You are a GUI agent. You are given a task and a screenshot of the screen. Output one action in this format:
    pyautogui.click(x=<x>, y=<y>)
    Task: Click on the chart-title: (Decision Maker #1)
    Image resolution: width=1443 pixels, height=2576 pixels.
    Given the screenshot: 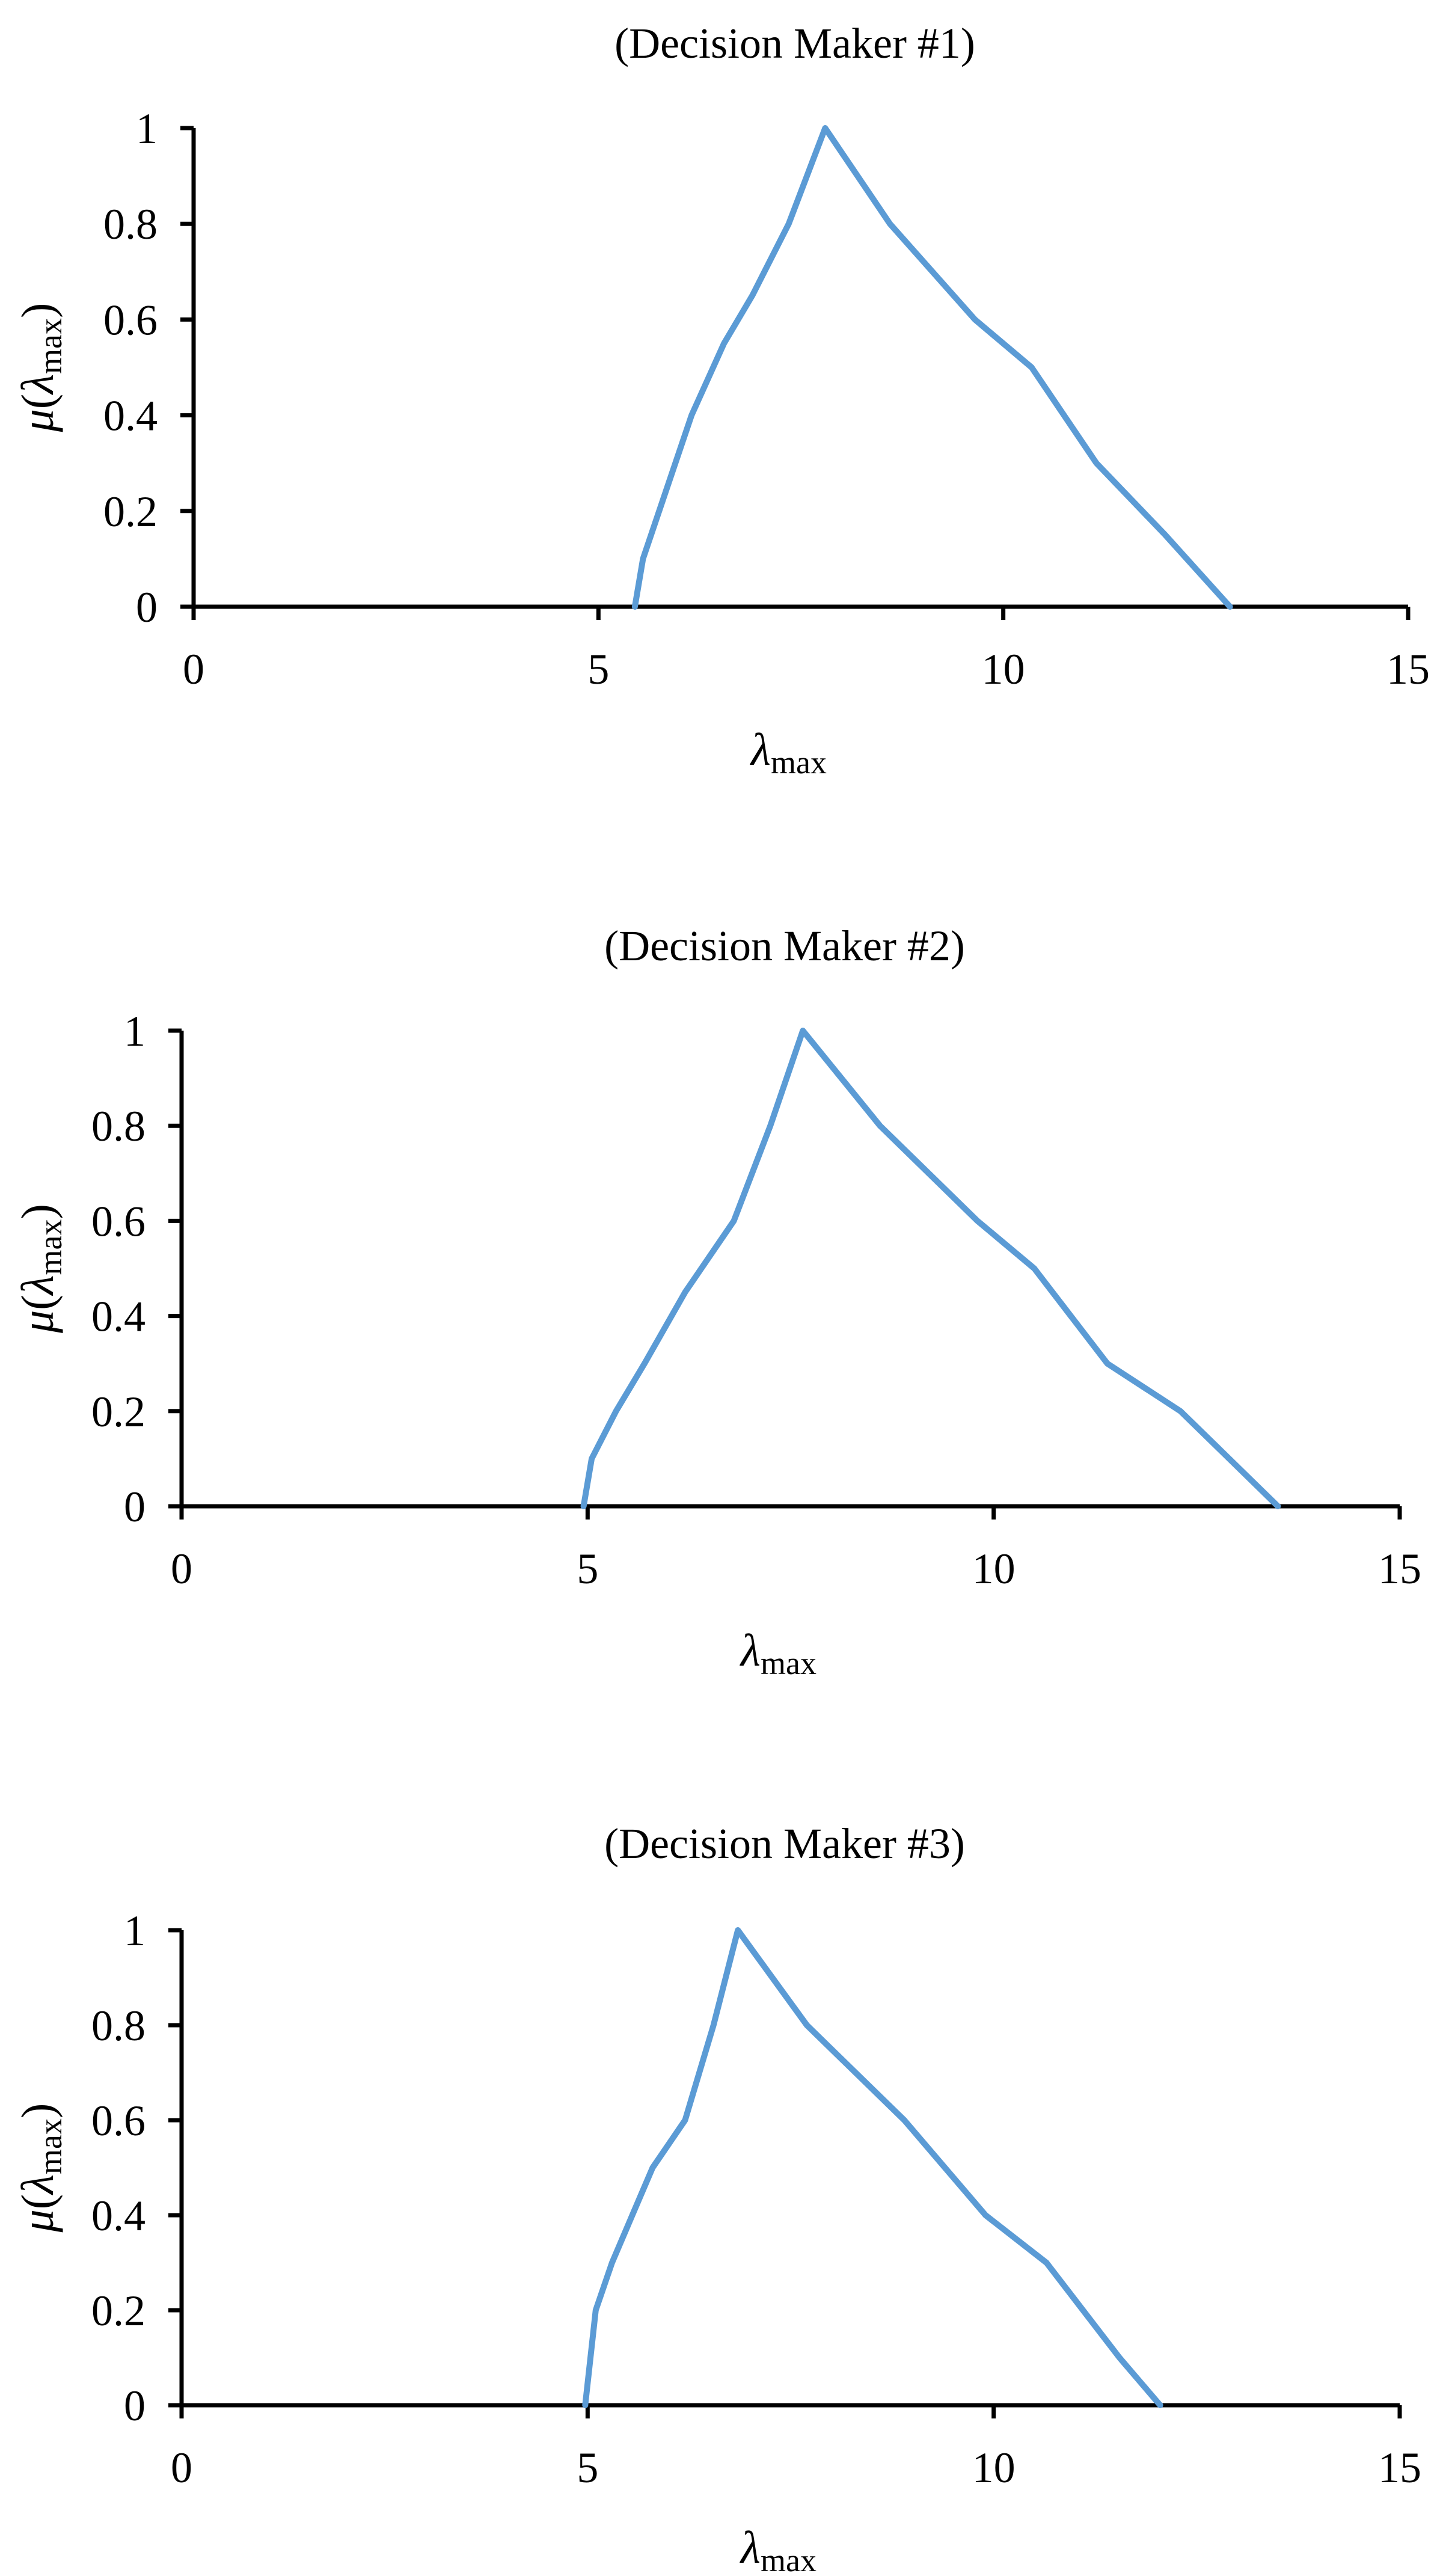 What is the action you would take?
    pyautogui.click(x=794, y=43)
    